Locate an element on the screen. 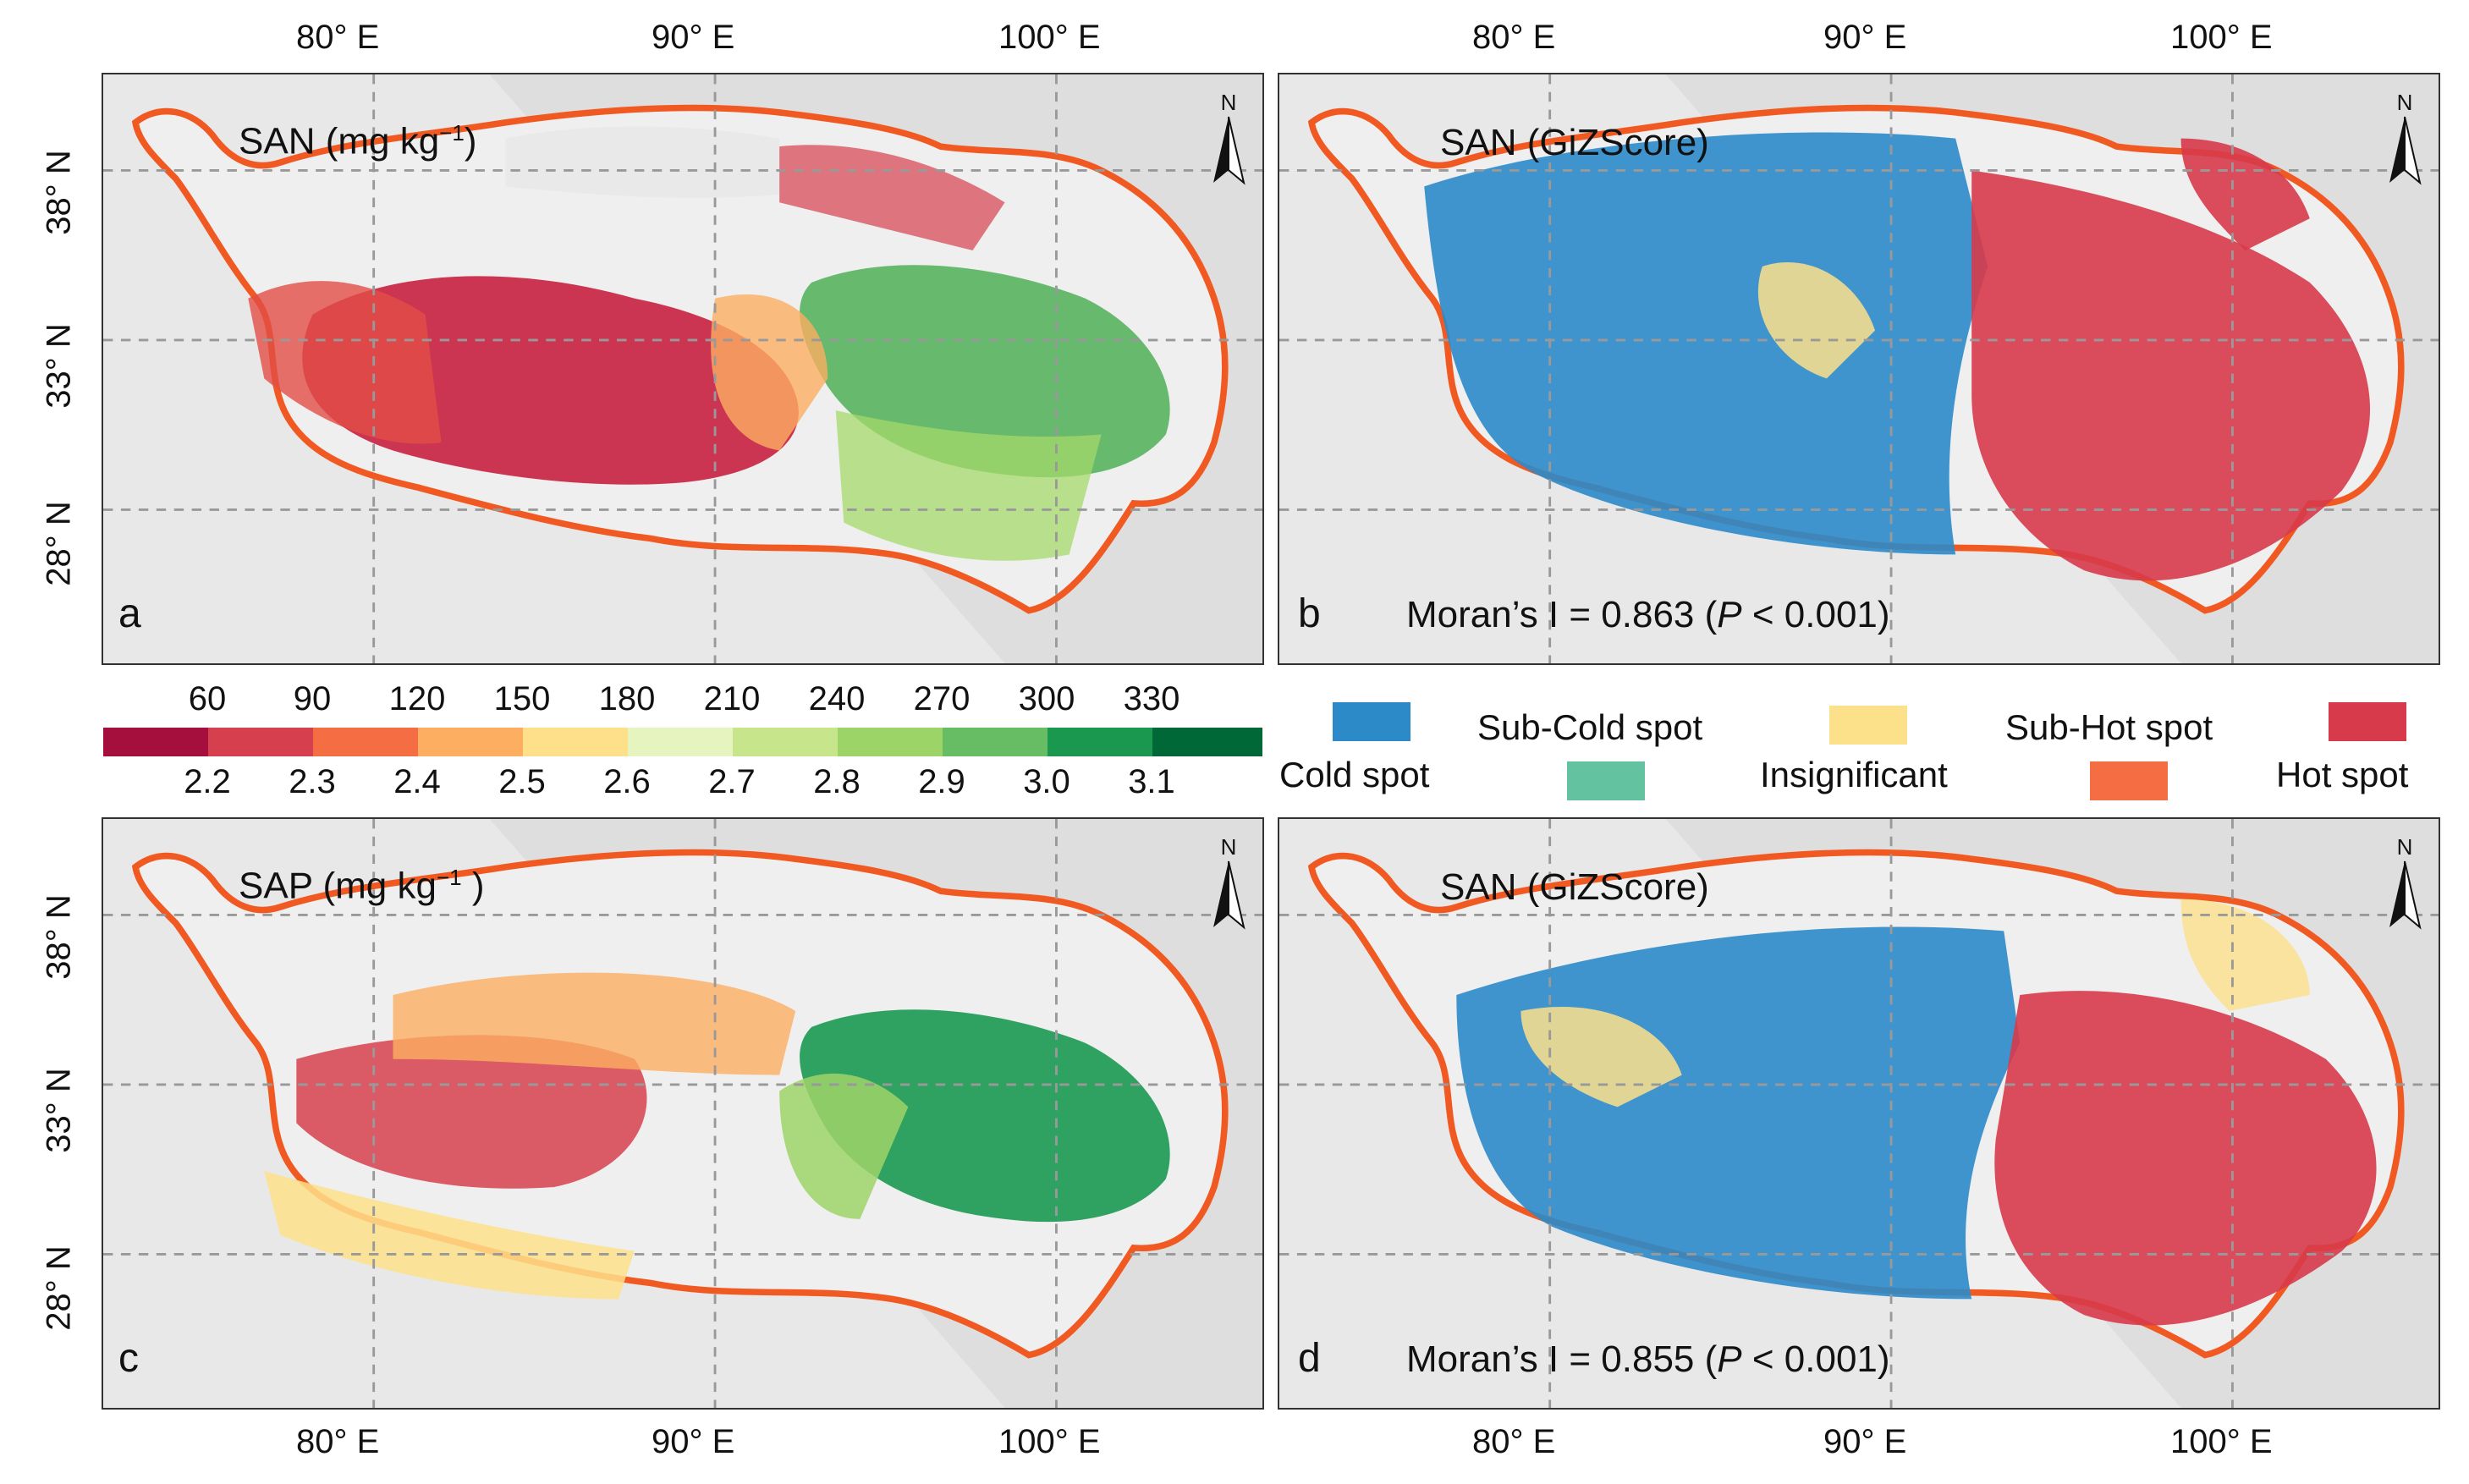  panel-c-title-sup: −1 is located at coordinates (449, 877).